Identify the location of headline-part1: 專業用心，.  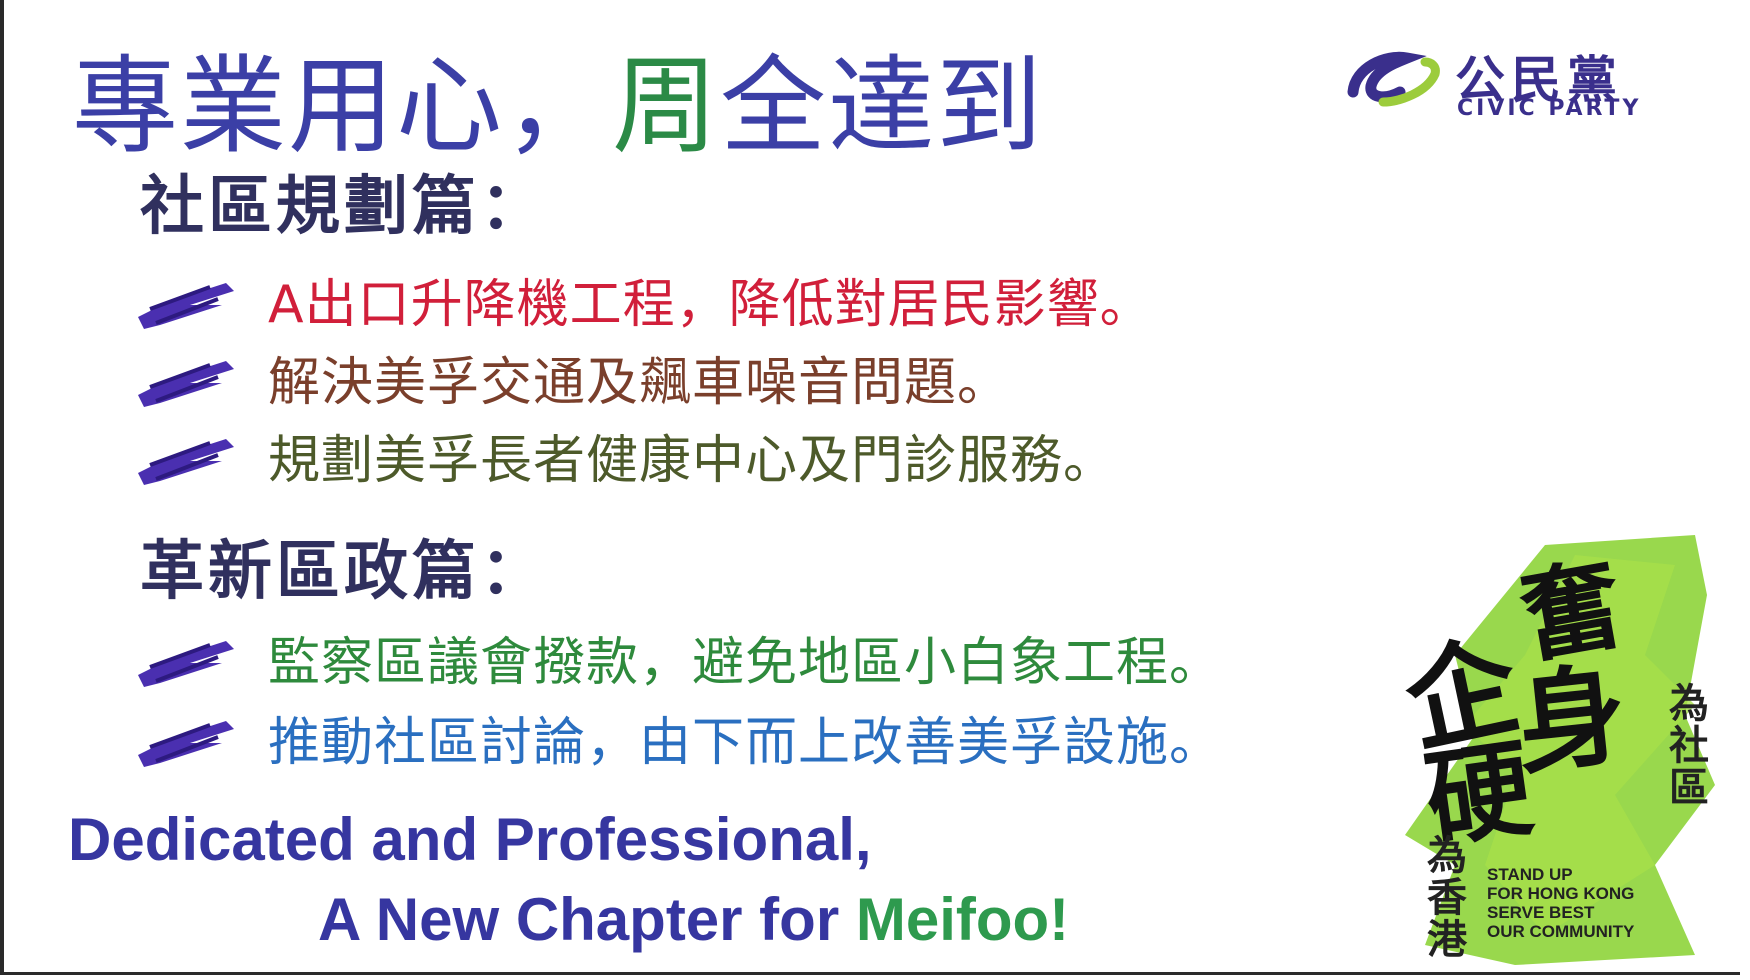
(342, 106).